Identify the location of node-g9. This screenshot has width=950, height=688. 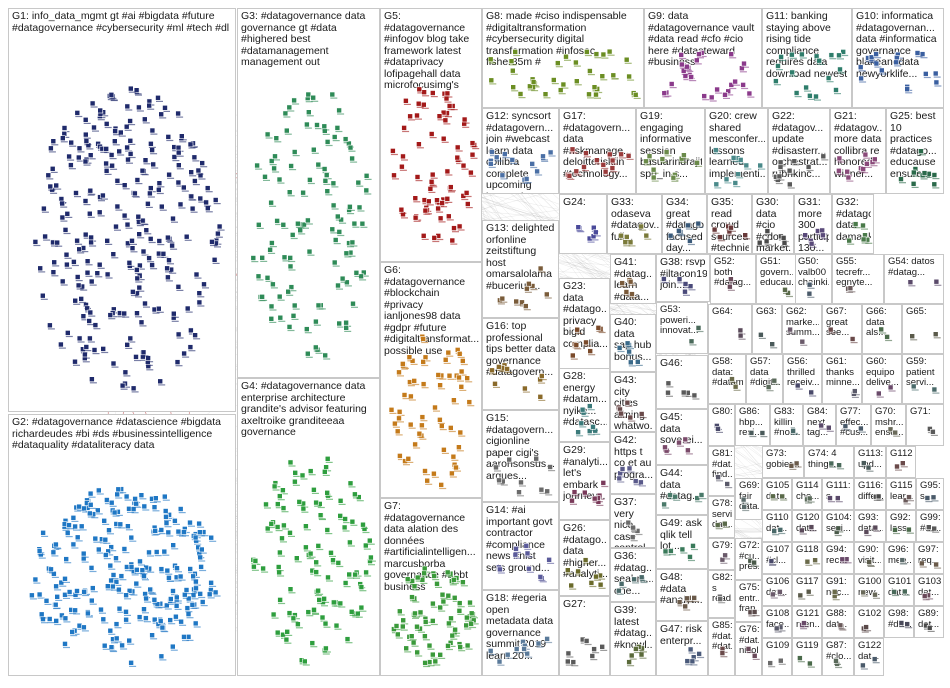
(704, 96).